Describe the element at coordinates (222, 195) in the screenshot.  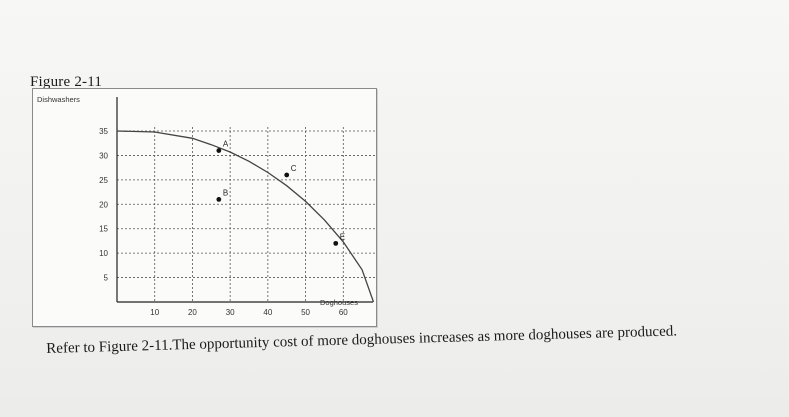
I see `point-b: B` at that location.